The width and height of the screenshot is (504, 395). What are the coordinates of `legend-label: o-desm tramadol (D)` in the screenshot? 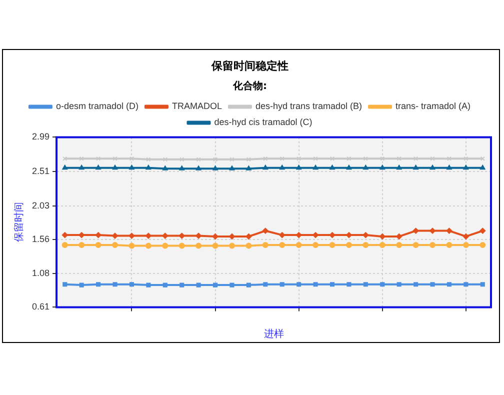 It's located at (97, 106).